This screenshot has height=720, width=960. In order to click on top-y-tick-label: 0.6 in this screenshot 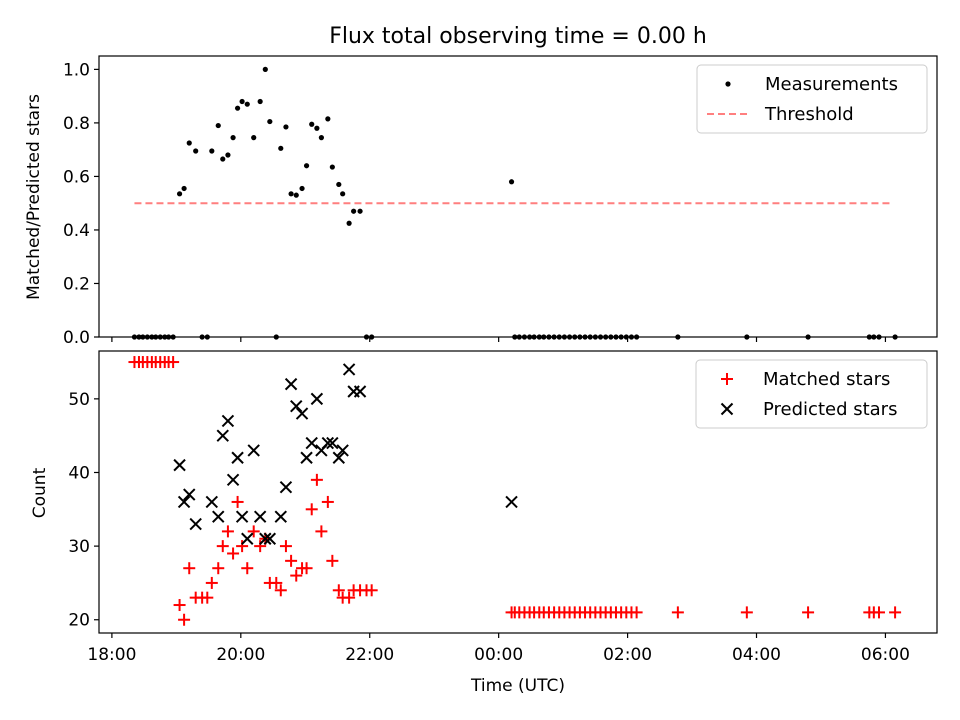, I will do `click(76, 177)`.